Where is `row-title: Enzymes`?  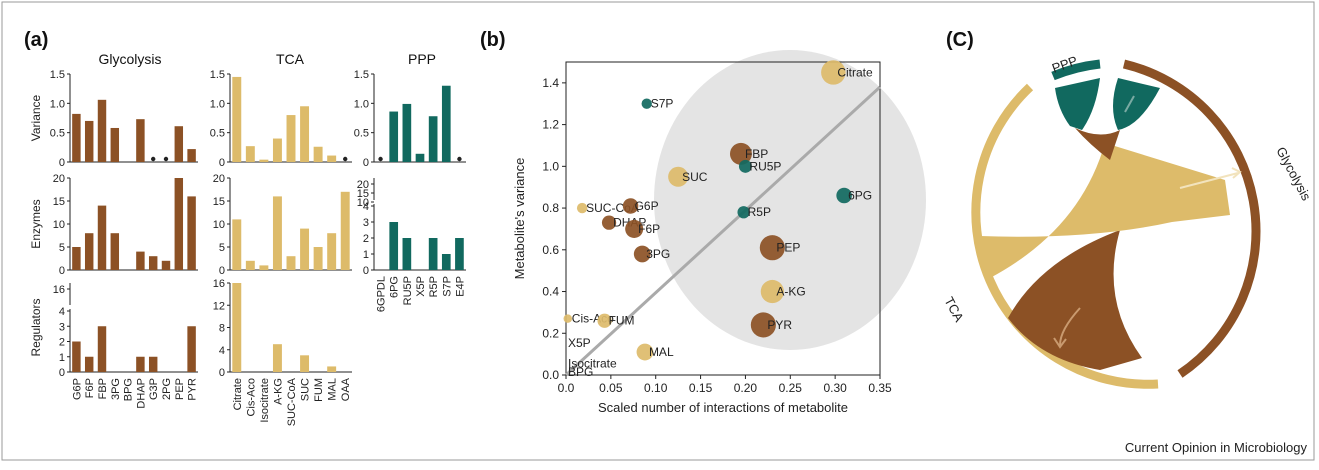 row-title: Enzymes is located at coordinates (36, 223).